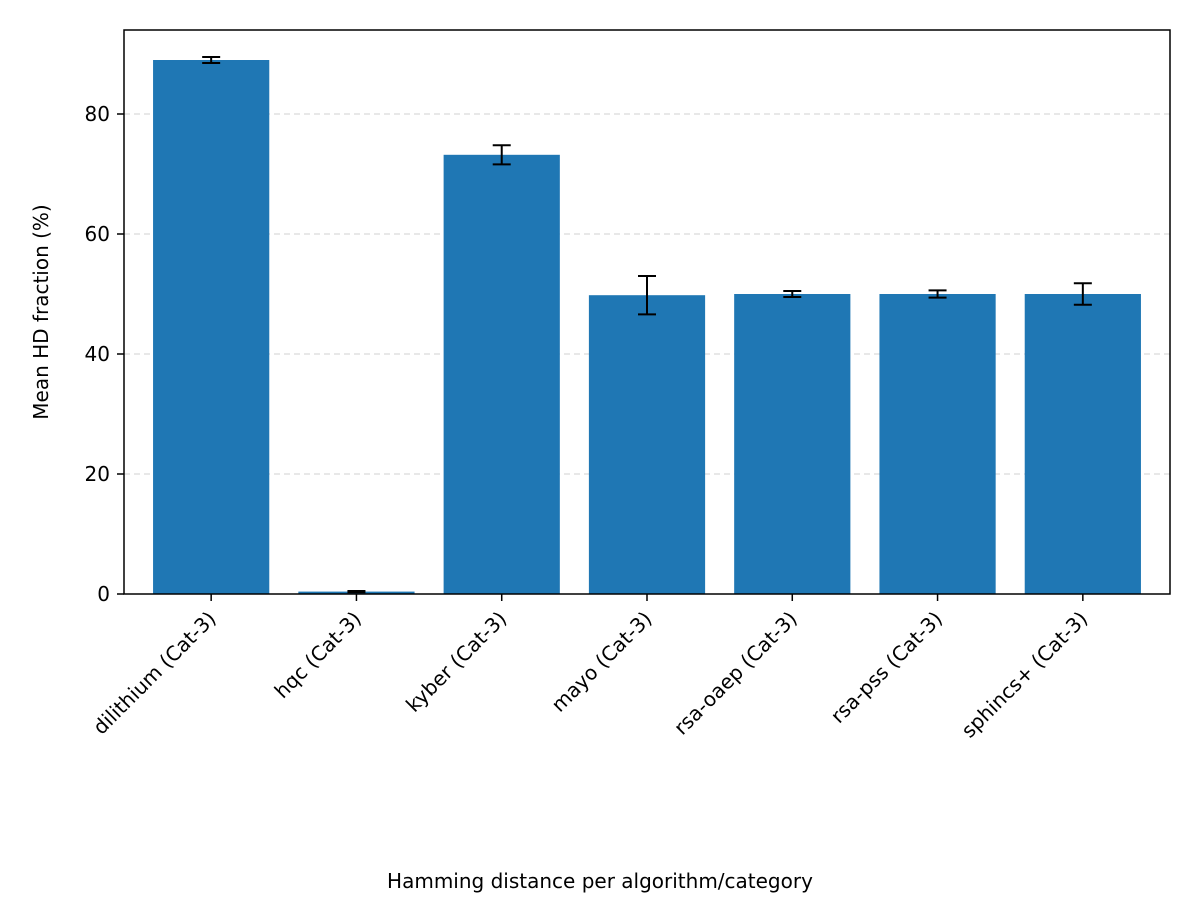  Describe the element at coordinates (97, 474) in the screenshot. I see `y-tick-label: 20` at that location.